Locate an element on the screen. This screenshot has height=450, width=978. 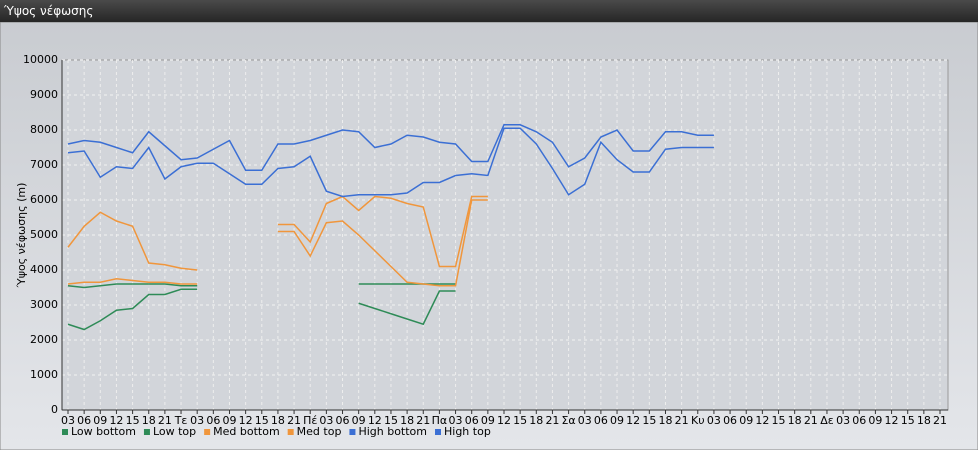
y-tick-label: 5000 is located at coordinates (44, 234).